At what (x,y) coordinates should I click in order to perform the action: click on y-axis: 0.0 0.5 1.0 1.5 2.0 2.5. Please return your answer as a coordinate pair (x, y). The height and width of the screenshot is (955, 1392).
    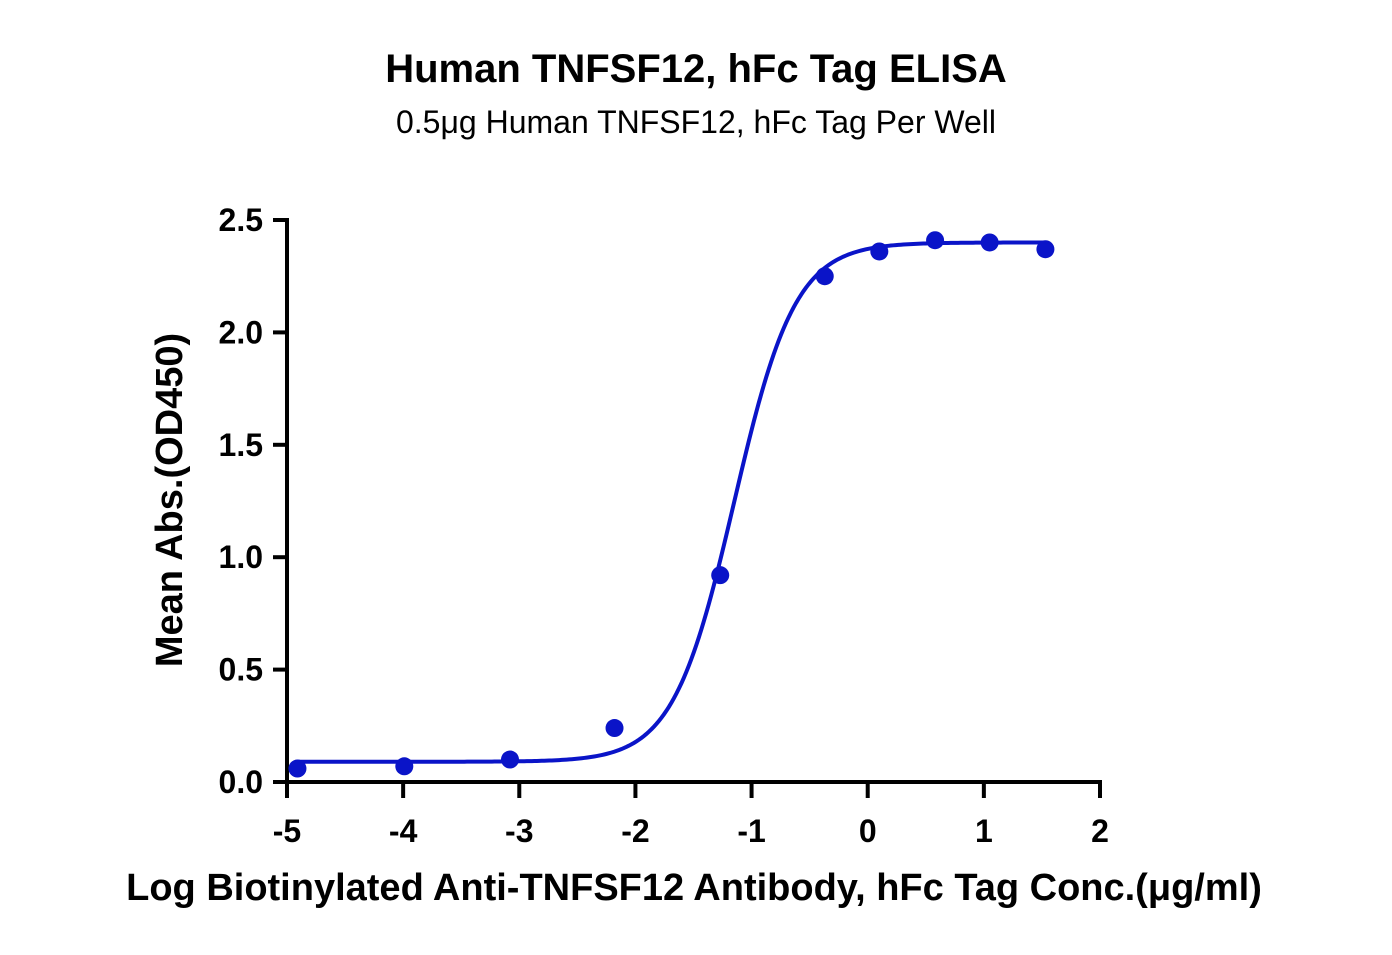
    Looking at the image, I should click on (254, 501).